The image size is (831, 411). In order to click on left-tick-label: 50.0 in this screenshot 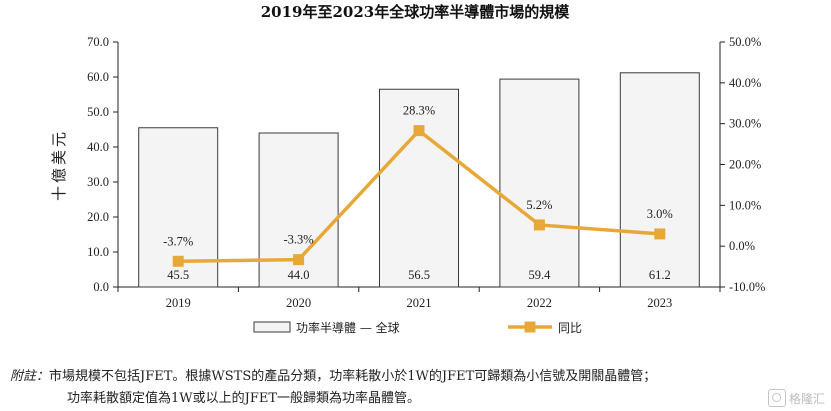, I will do `click(98, 112)`.